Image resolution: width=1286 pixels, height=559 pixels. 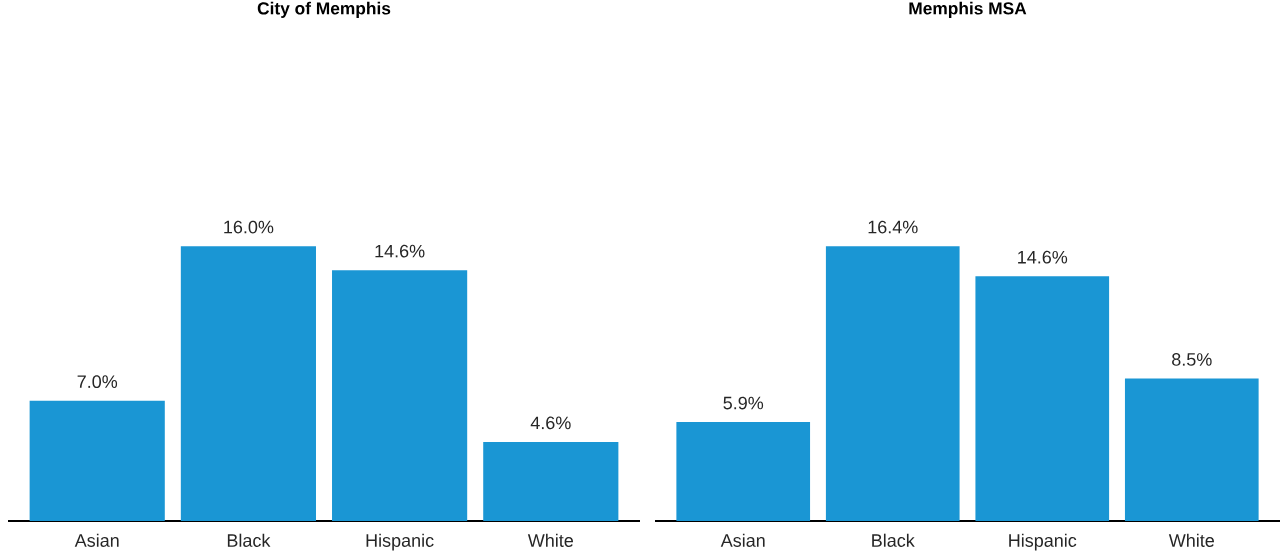 I want to click on data-label: 8.5%, so click(x=1192, y=359).